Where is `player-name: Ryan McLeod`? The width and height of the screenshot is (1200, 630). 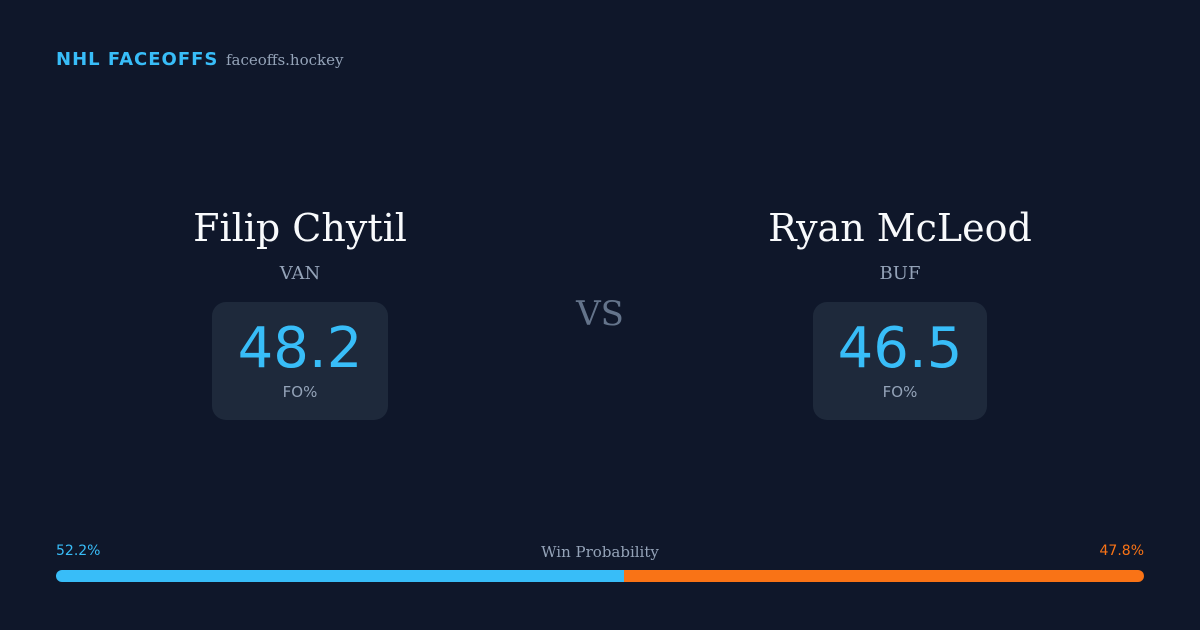
player-name: Ryan McLeod is located at coordinates (900, 228).